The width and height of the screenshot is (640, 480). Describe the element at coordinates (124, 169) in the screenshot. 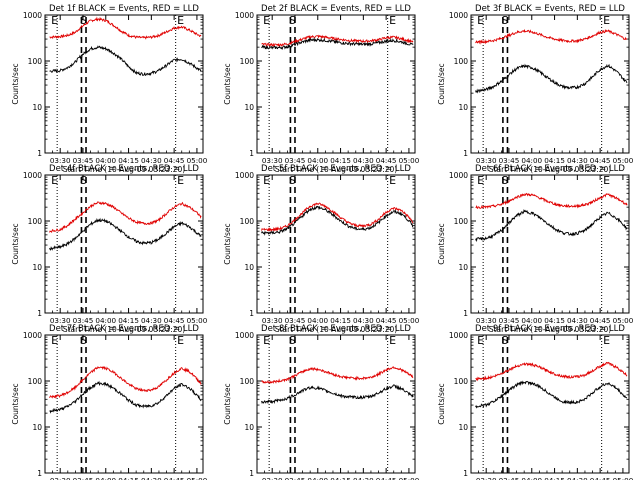

I see `panel-title: Det 4f BLACK = Events, RED = LLD` at that location.